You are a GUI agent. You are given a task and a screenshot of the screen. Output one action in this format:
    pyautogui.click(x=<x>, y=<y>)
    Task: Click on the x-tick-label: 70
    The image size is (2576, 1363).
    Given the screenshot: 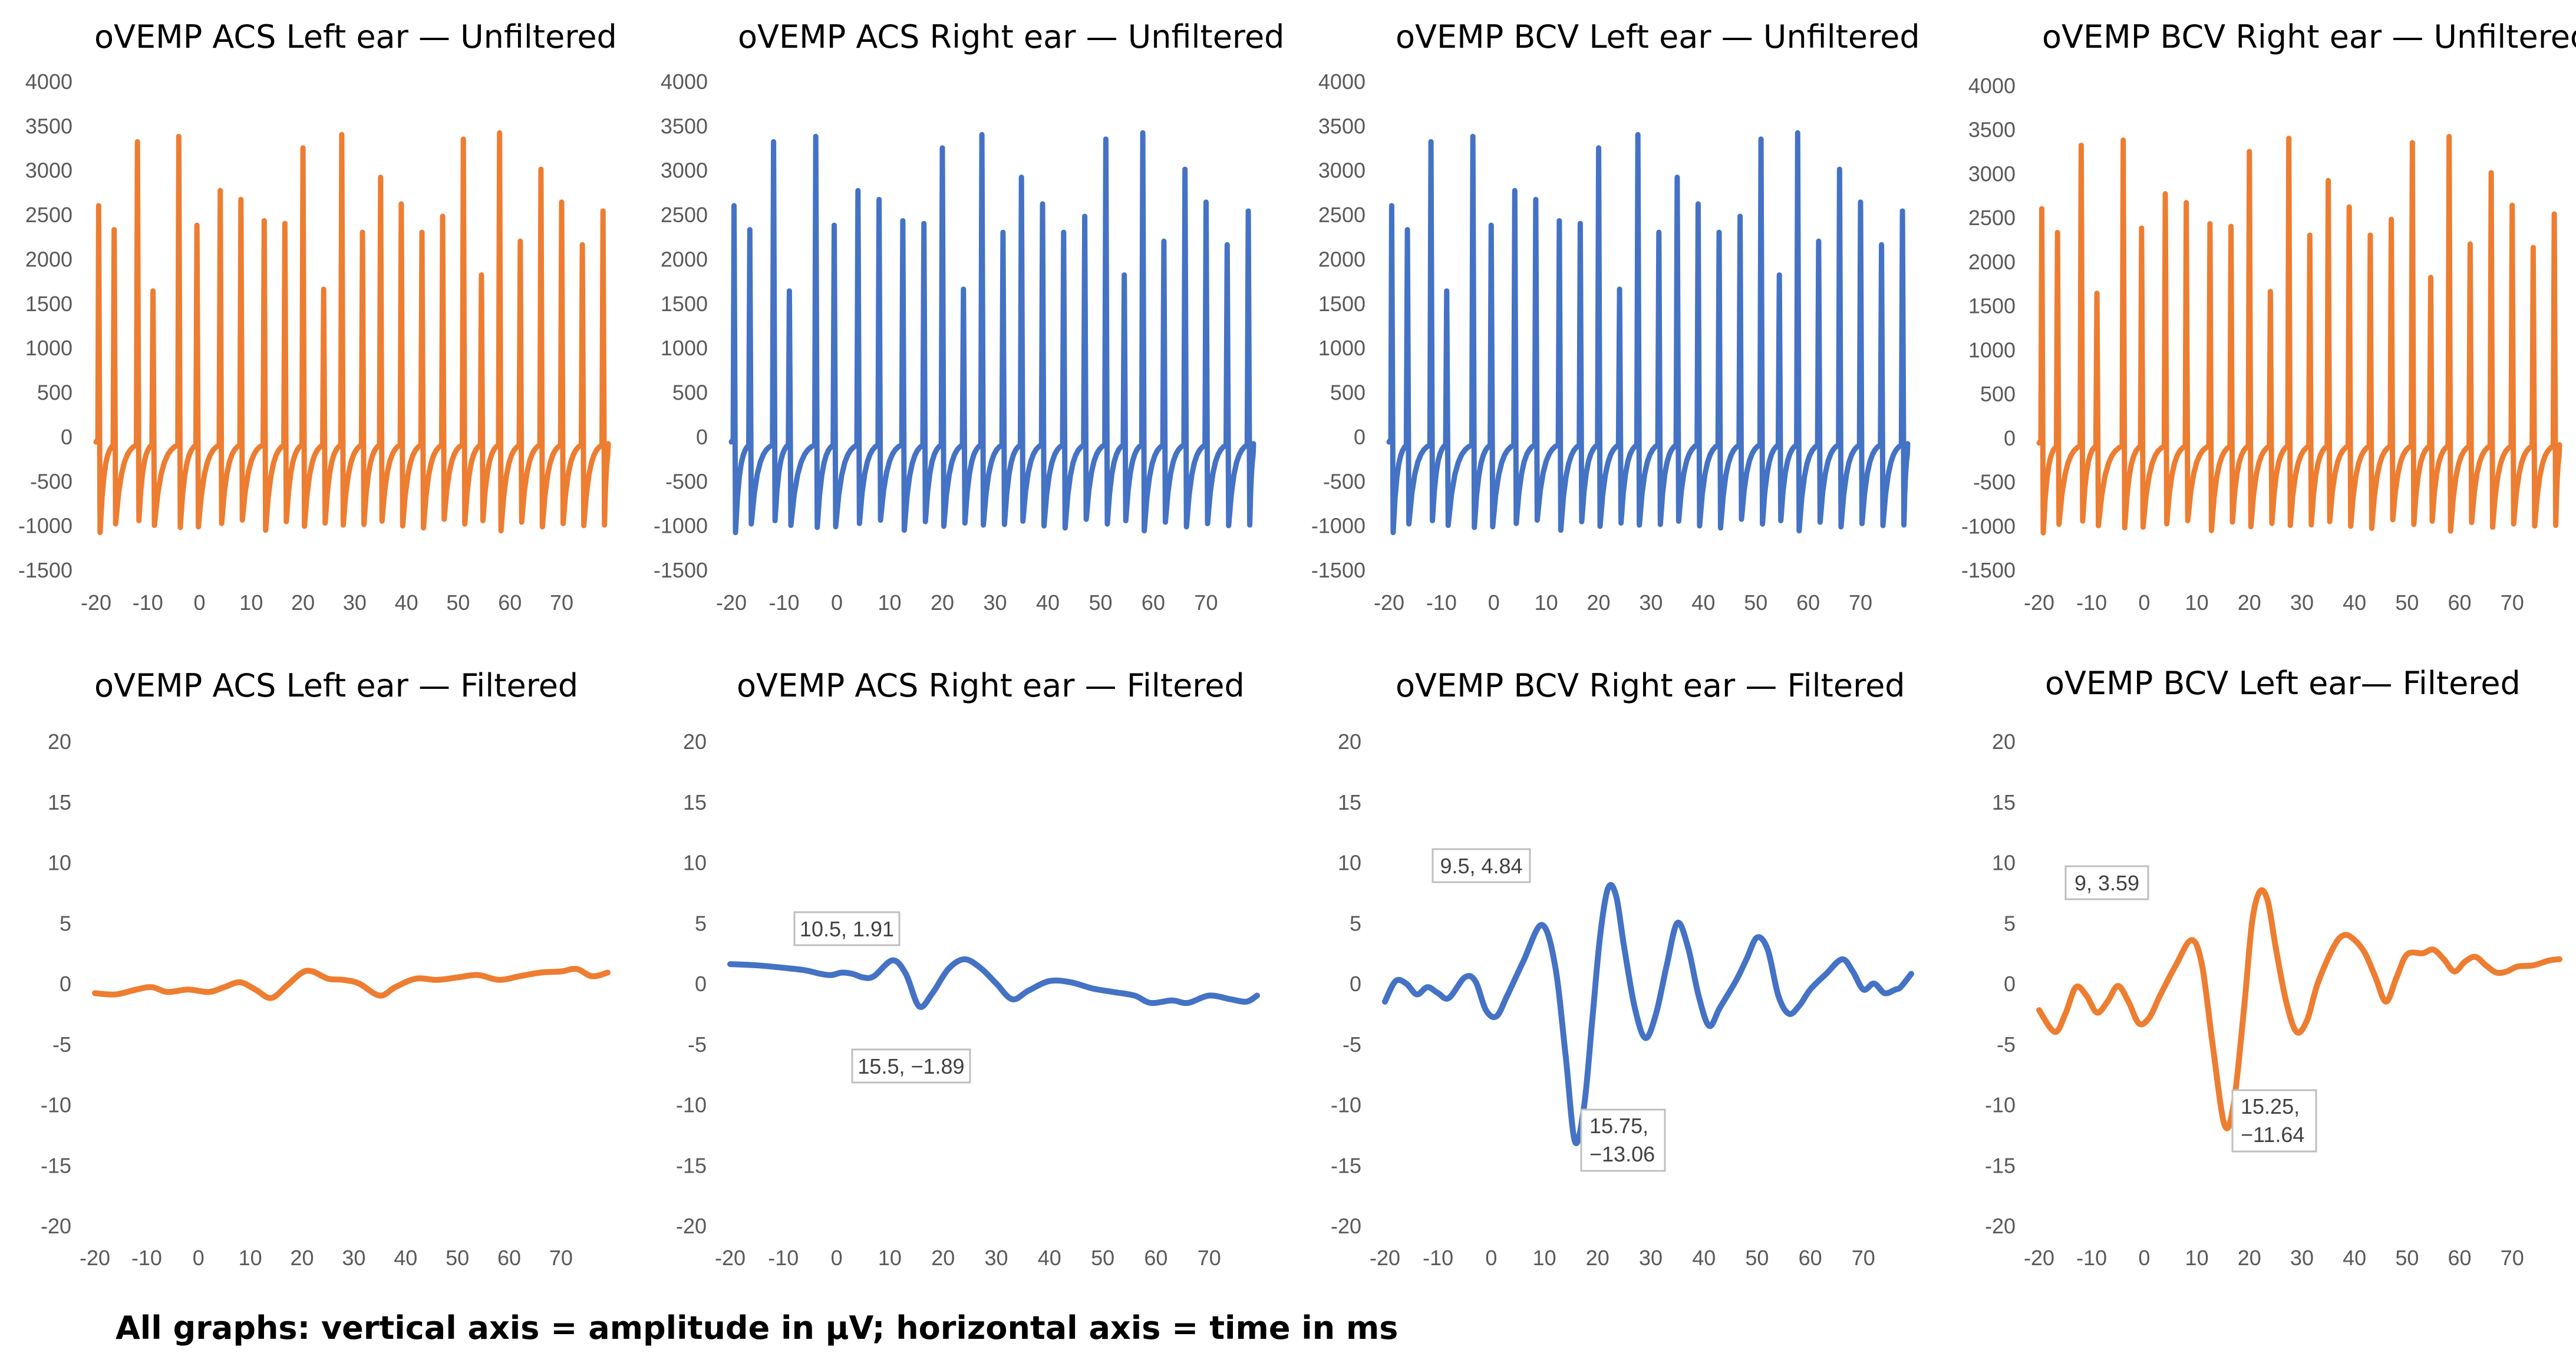 What is the action you would take?
    pyautogui.click(x=561, y=602)
    